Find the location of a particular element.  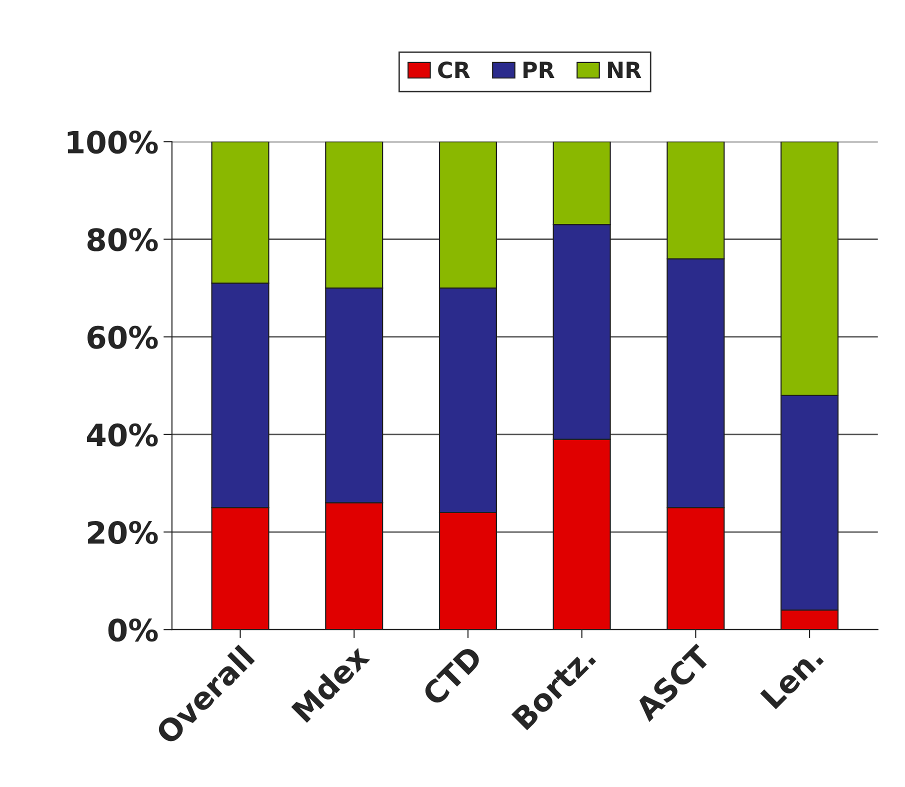

legend-label: PR is located at coordinates (539, 70).